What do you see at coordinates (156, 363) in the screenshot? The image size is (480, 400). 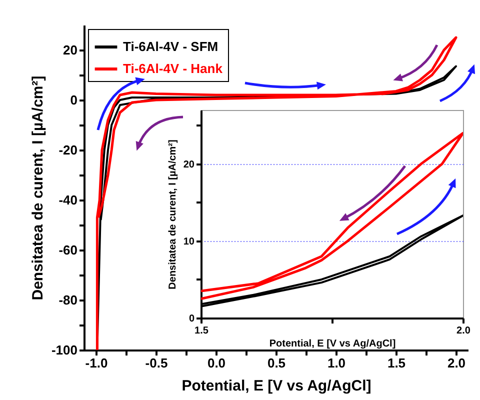 I see `x-tick-label: -0.5` at bounding box center [156, 363].